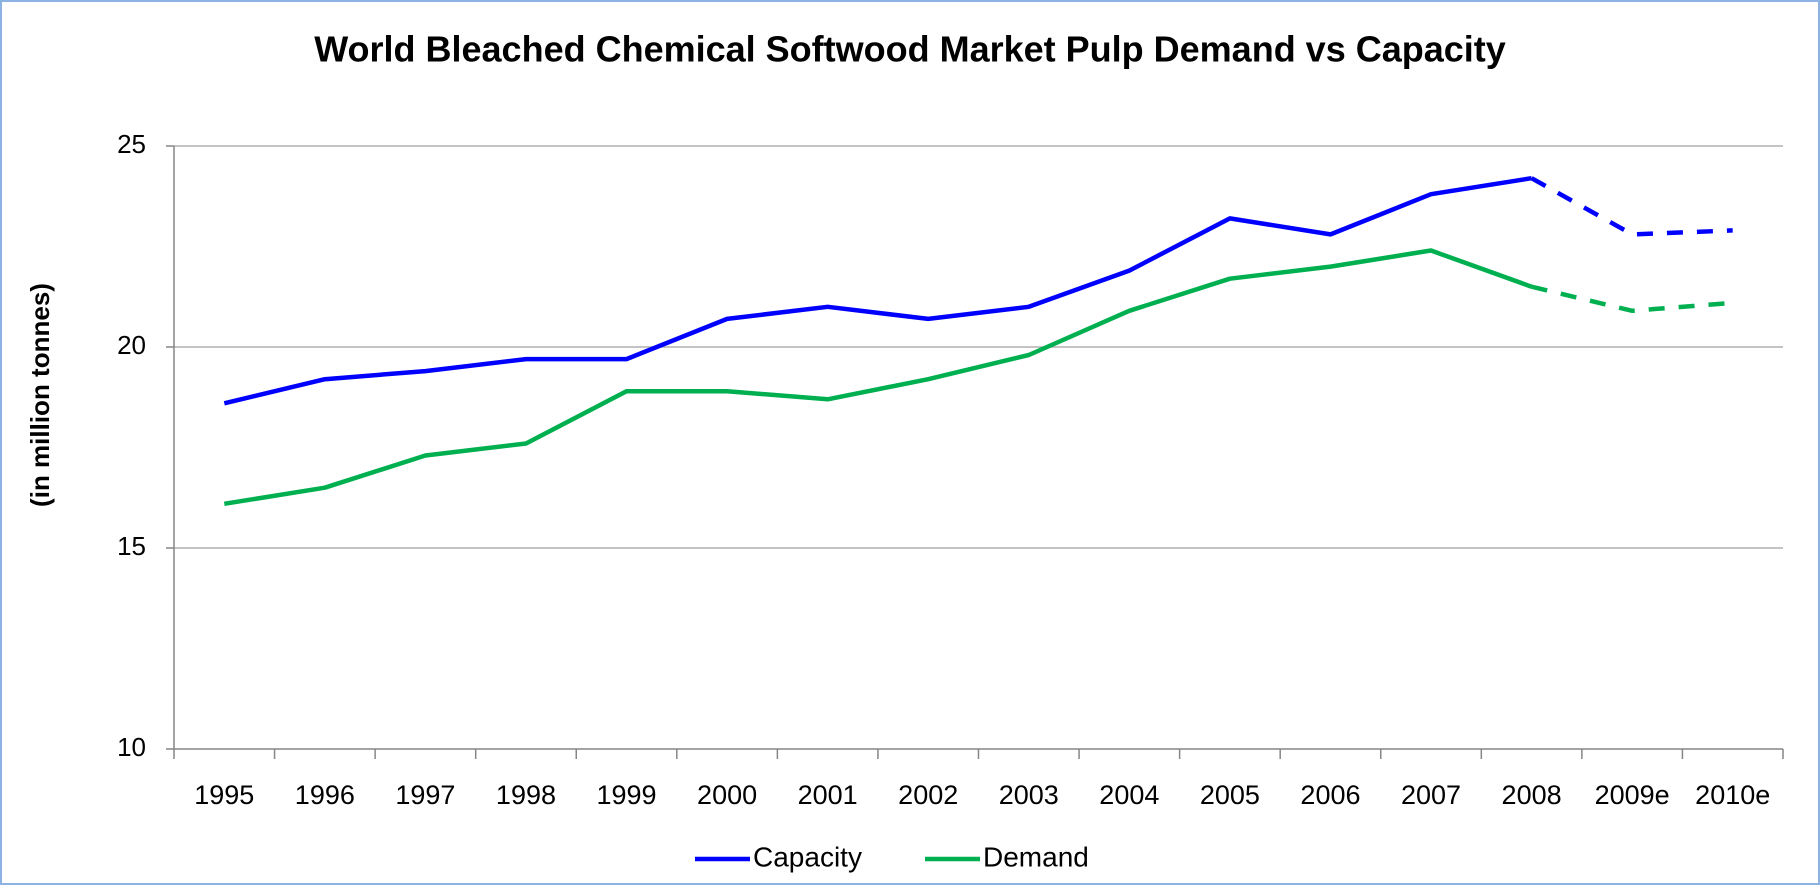 The image size is (1820, 890). Describe the element at coordinates (1431, 795) in the screenshot. I see `x-tick-label: 2007` at that location.